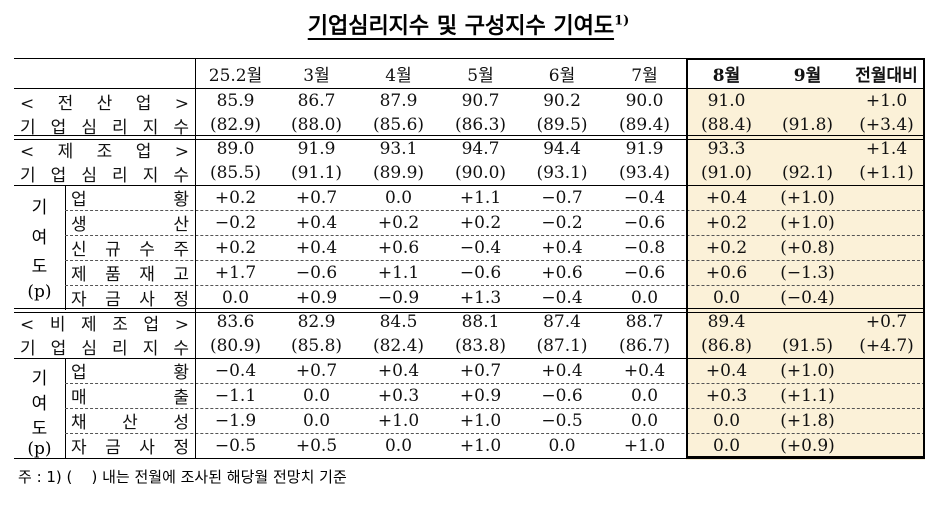 The width and height of the screenshot is (937, 512). Describe the element at coordinates (726, 173) in the screenshot. I see `forecast-value: (91.0)` at that location.